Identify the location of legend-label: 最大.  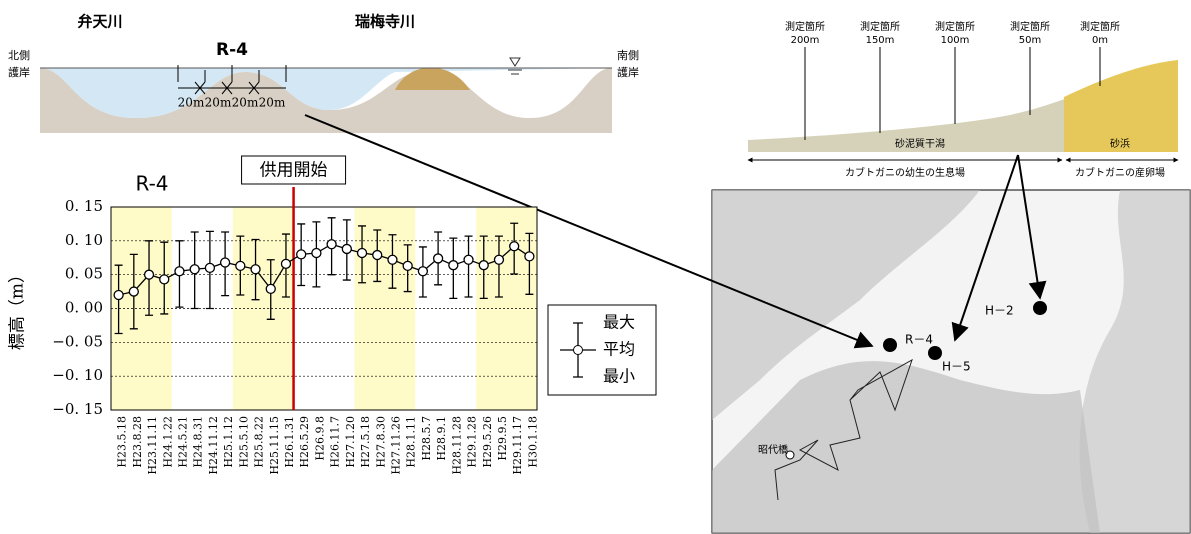
(619, 322).